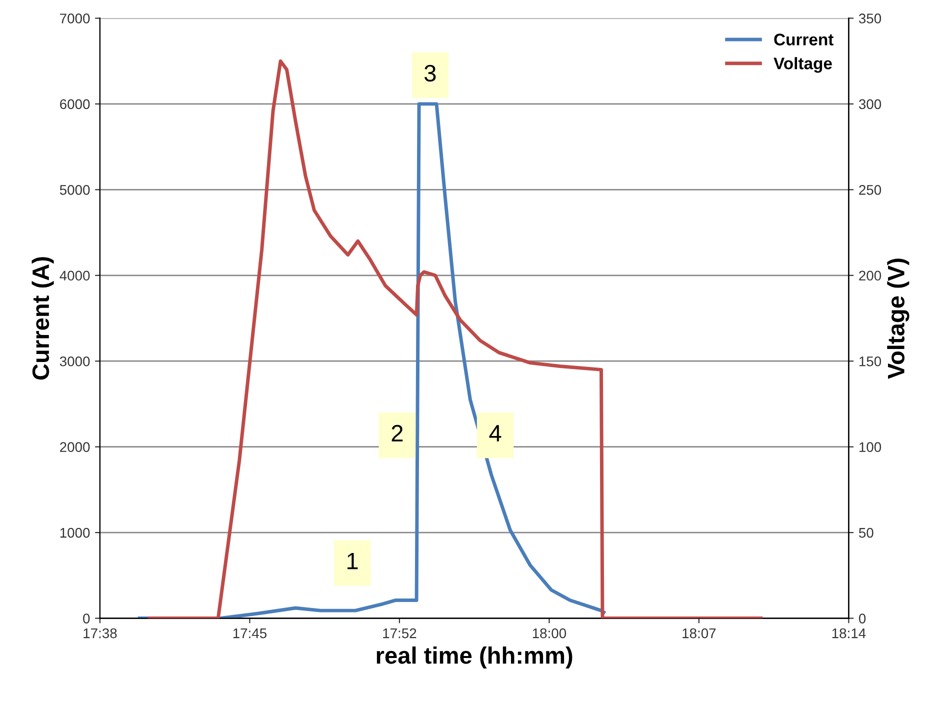  I want to click on y2-tick-label: 250, so click(870, 190).